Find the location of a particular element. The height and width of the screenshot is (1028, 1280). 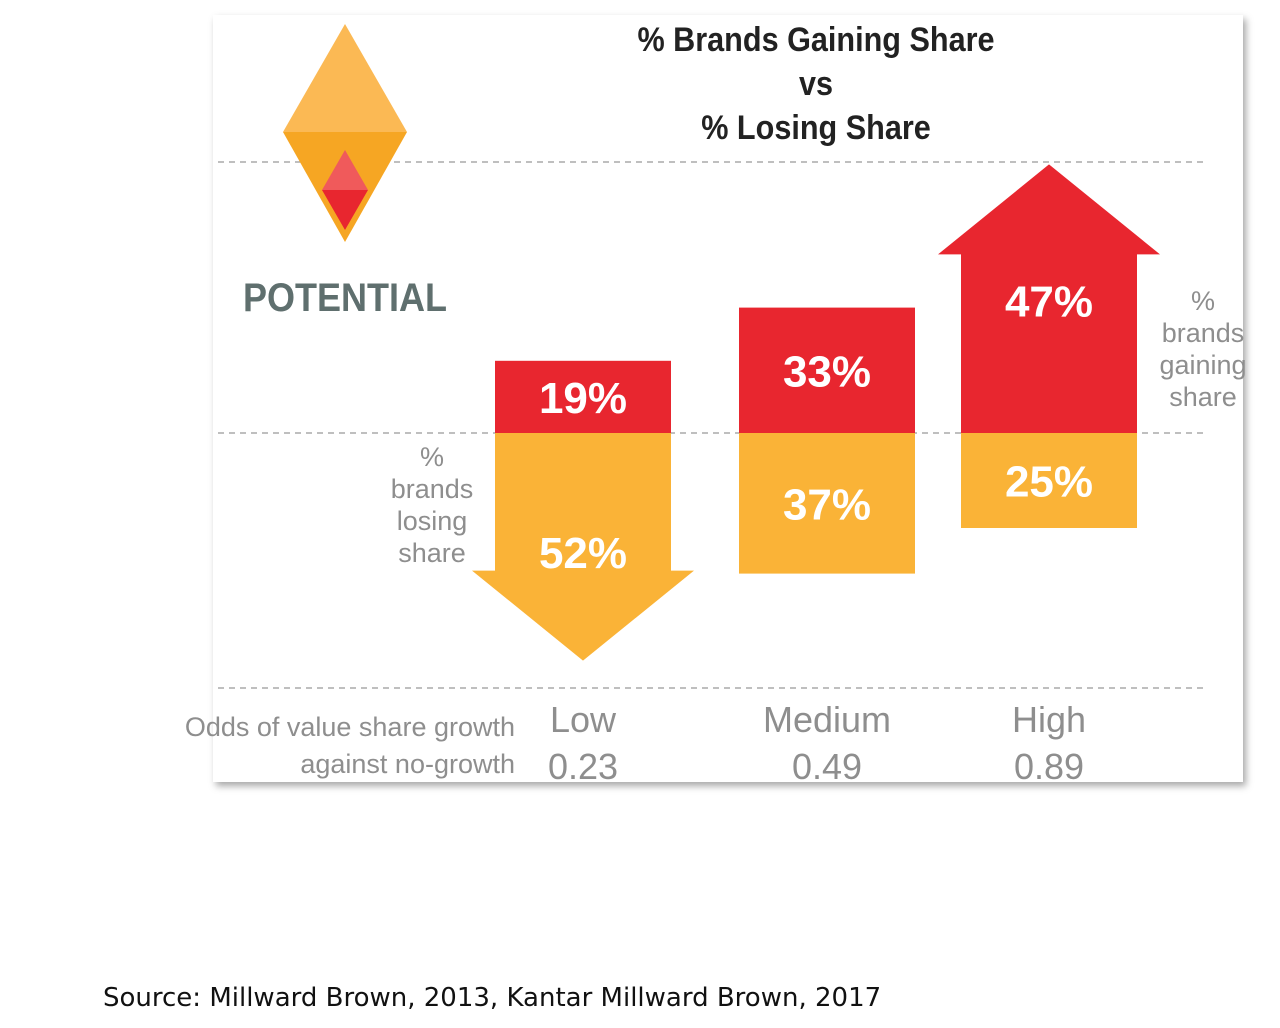

lose-series-label-line: % is located at coordinates (432, 457).